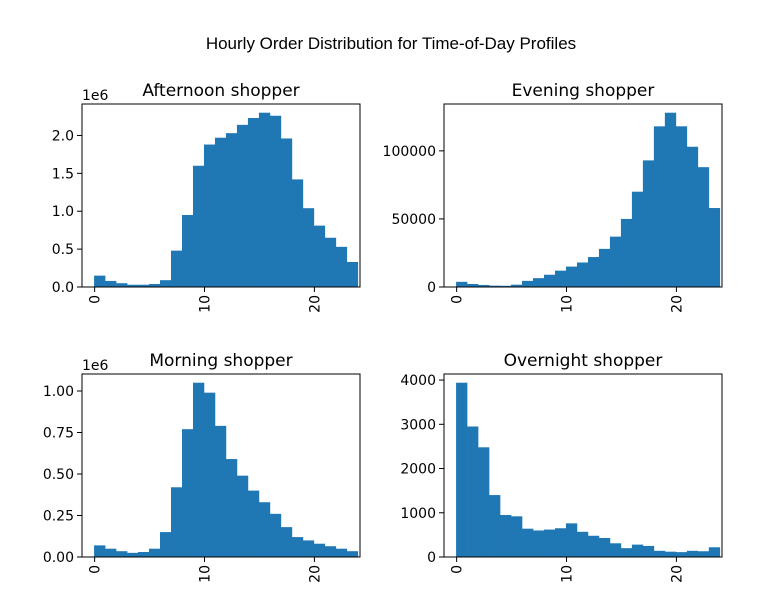 The image size is (779, 605). I want to click on xtick-label-morning-1: 10, so click(206, 574).